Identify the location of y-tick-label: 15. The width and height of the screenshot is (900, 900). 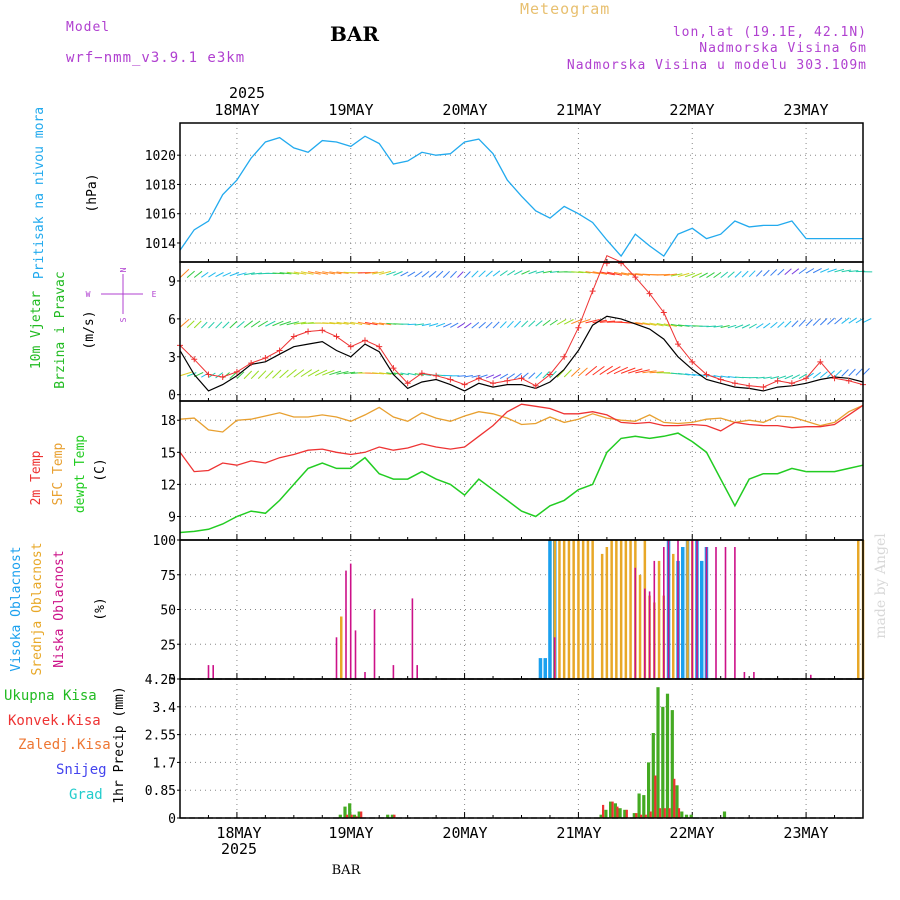
(168, 453).